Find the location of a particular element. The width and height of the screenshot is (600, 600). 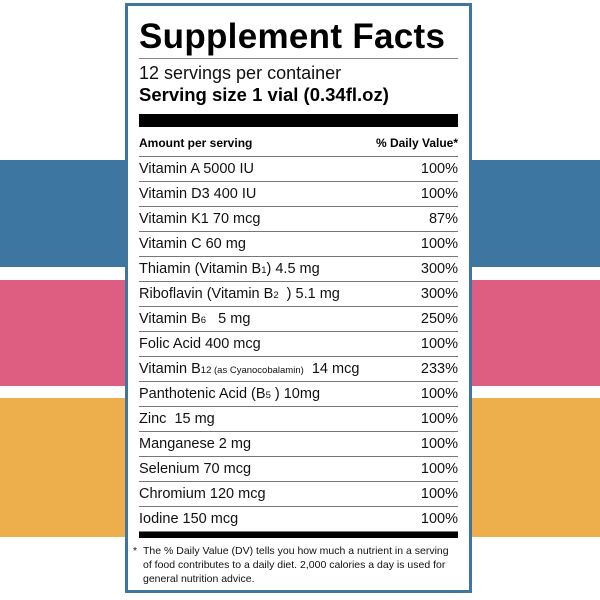

name-subscript: 12 is located at coordinates (206, 370).